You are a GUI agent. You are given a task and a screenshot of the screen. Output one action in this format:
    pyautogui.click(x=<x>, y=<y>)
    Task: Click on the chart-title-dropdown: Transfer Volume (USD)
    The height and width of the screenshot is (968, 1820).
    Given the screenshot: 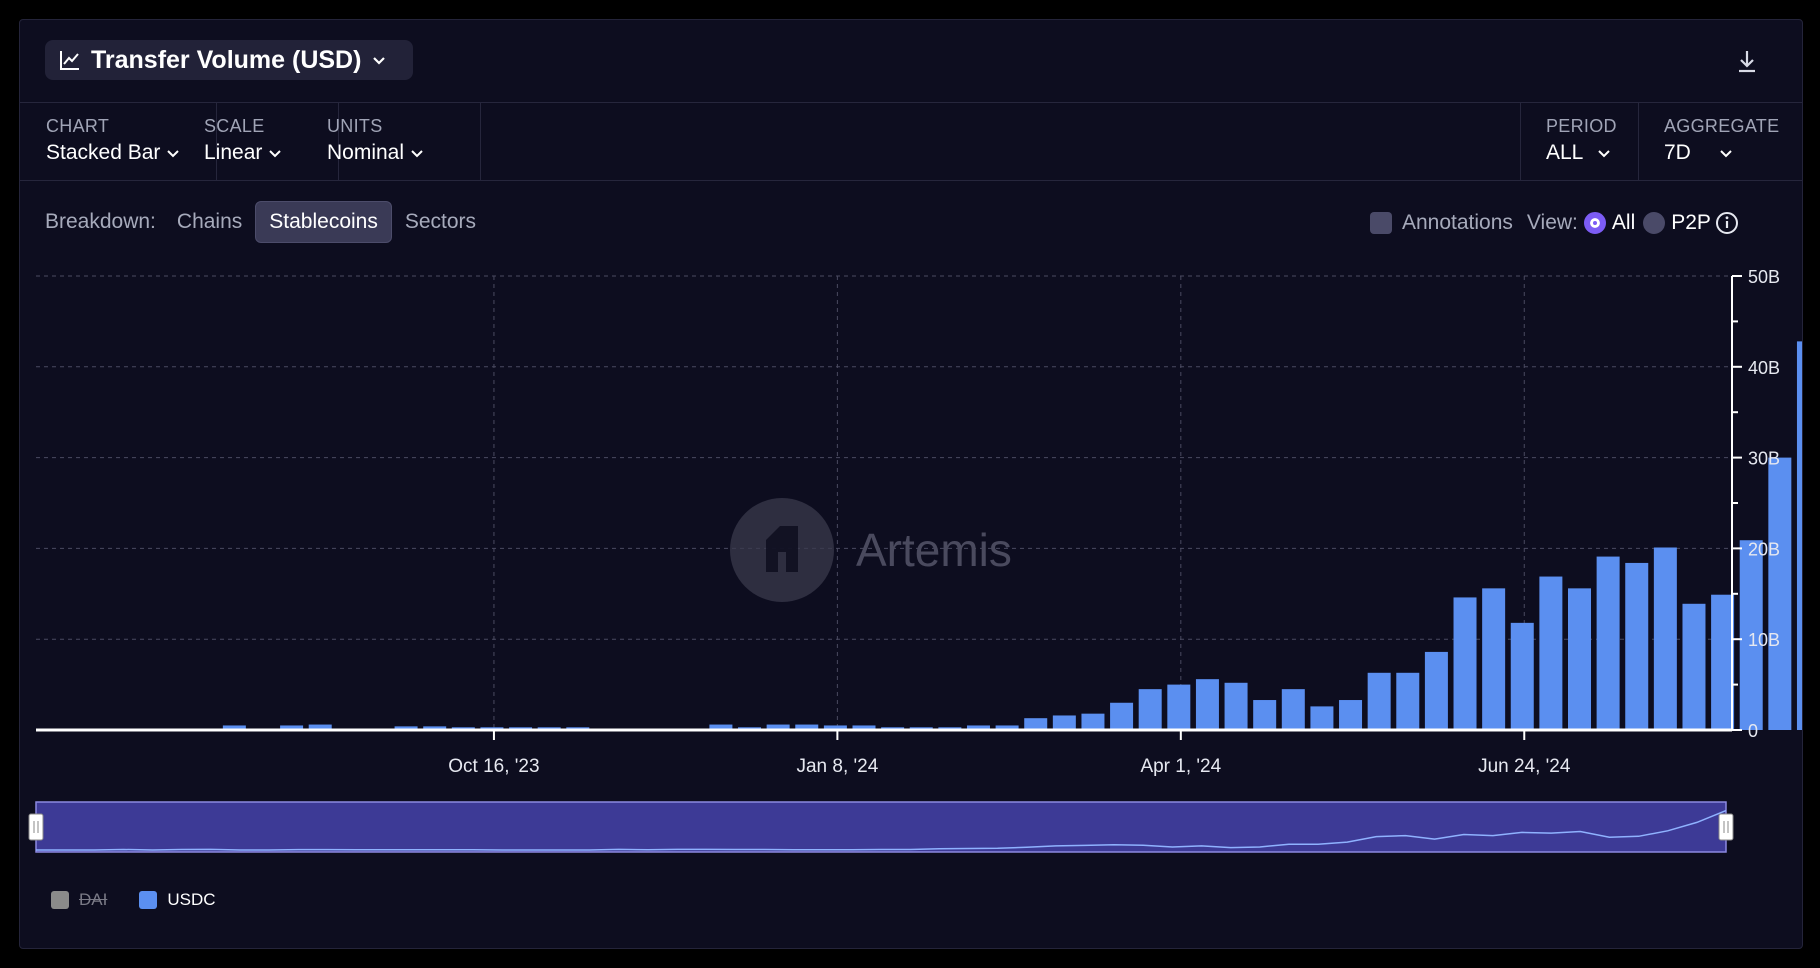 What is the action you would take?
    pyautogui.click(x=229, y=60)
    